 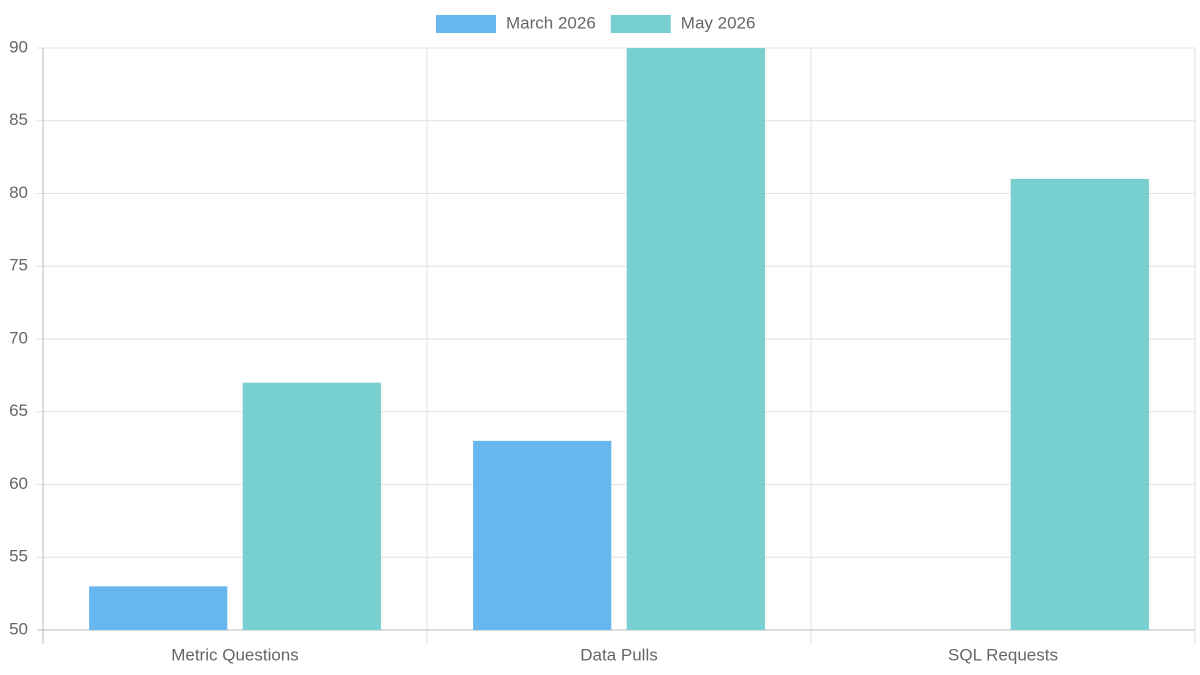 What do you see at coordinates (18, 628) in the screenshot?
I see `y-tick-label: 50` at bounding box center [18, 628].